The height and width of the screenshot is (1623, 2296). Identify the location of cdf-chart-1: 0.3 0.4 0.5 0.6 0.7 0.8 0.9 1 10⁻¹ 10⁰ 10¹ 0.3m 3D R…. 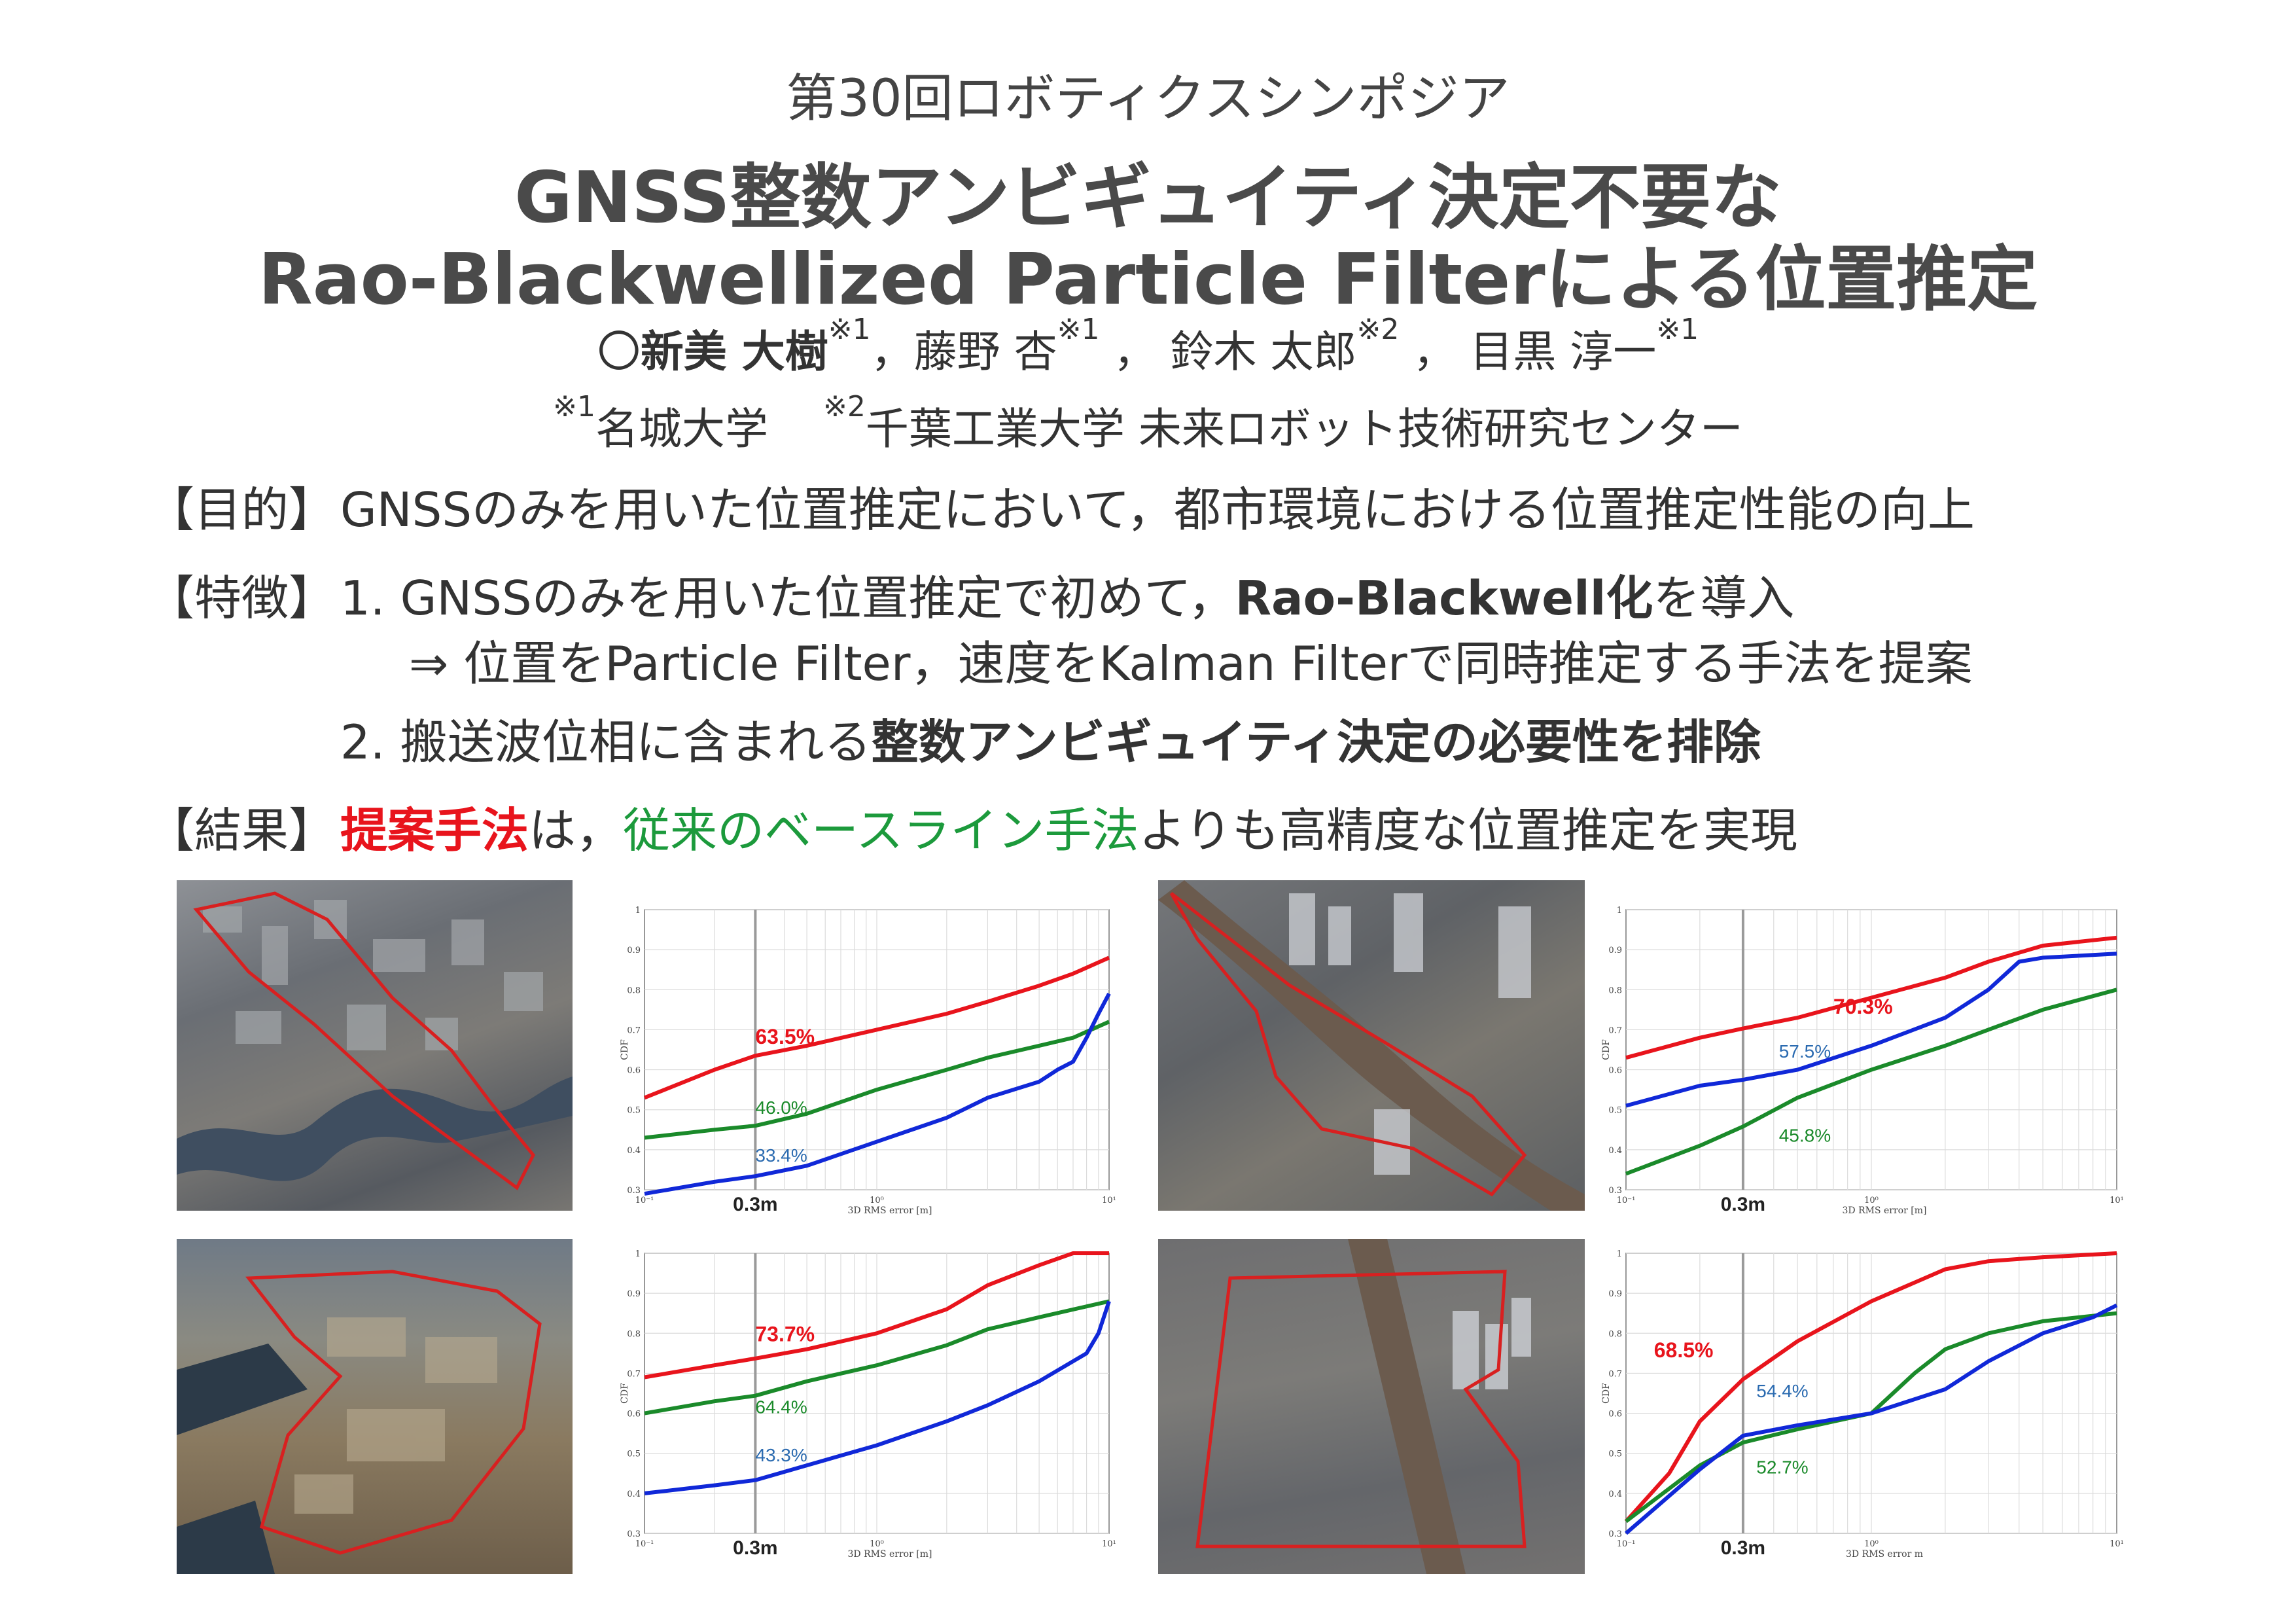
(867, 1073).